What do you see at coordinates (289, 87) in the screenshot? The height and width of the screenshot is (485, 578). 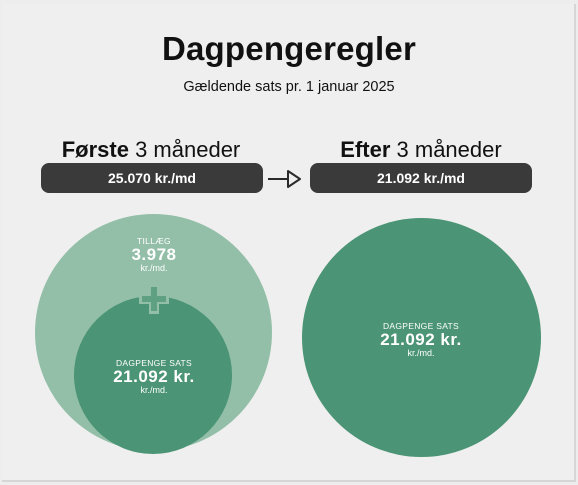 I see `page-subtitle: Gældende sats pr. 1 januar 2025` at bounding box center [289, 87].